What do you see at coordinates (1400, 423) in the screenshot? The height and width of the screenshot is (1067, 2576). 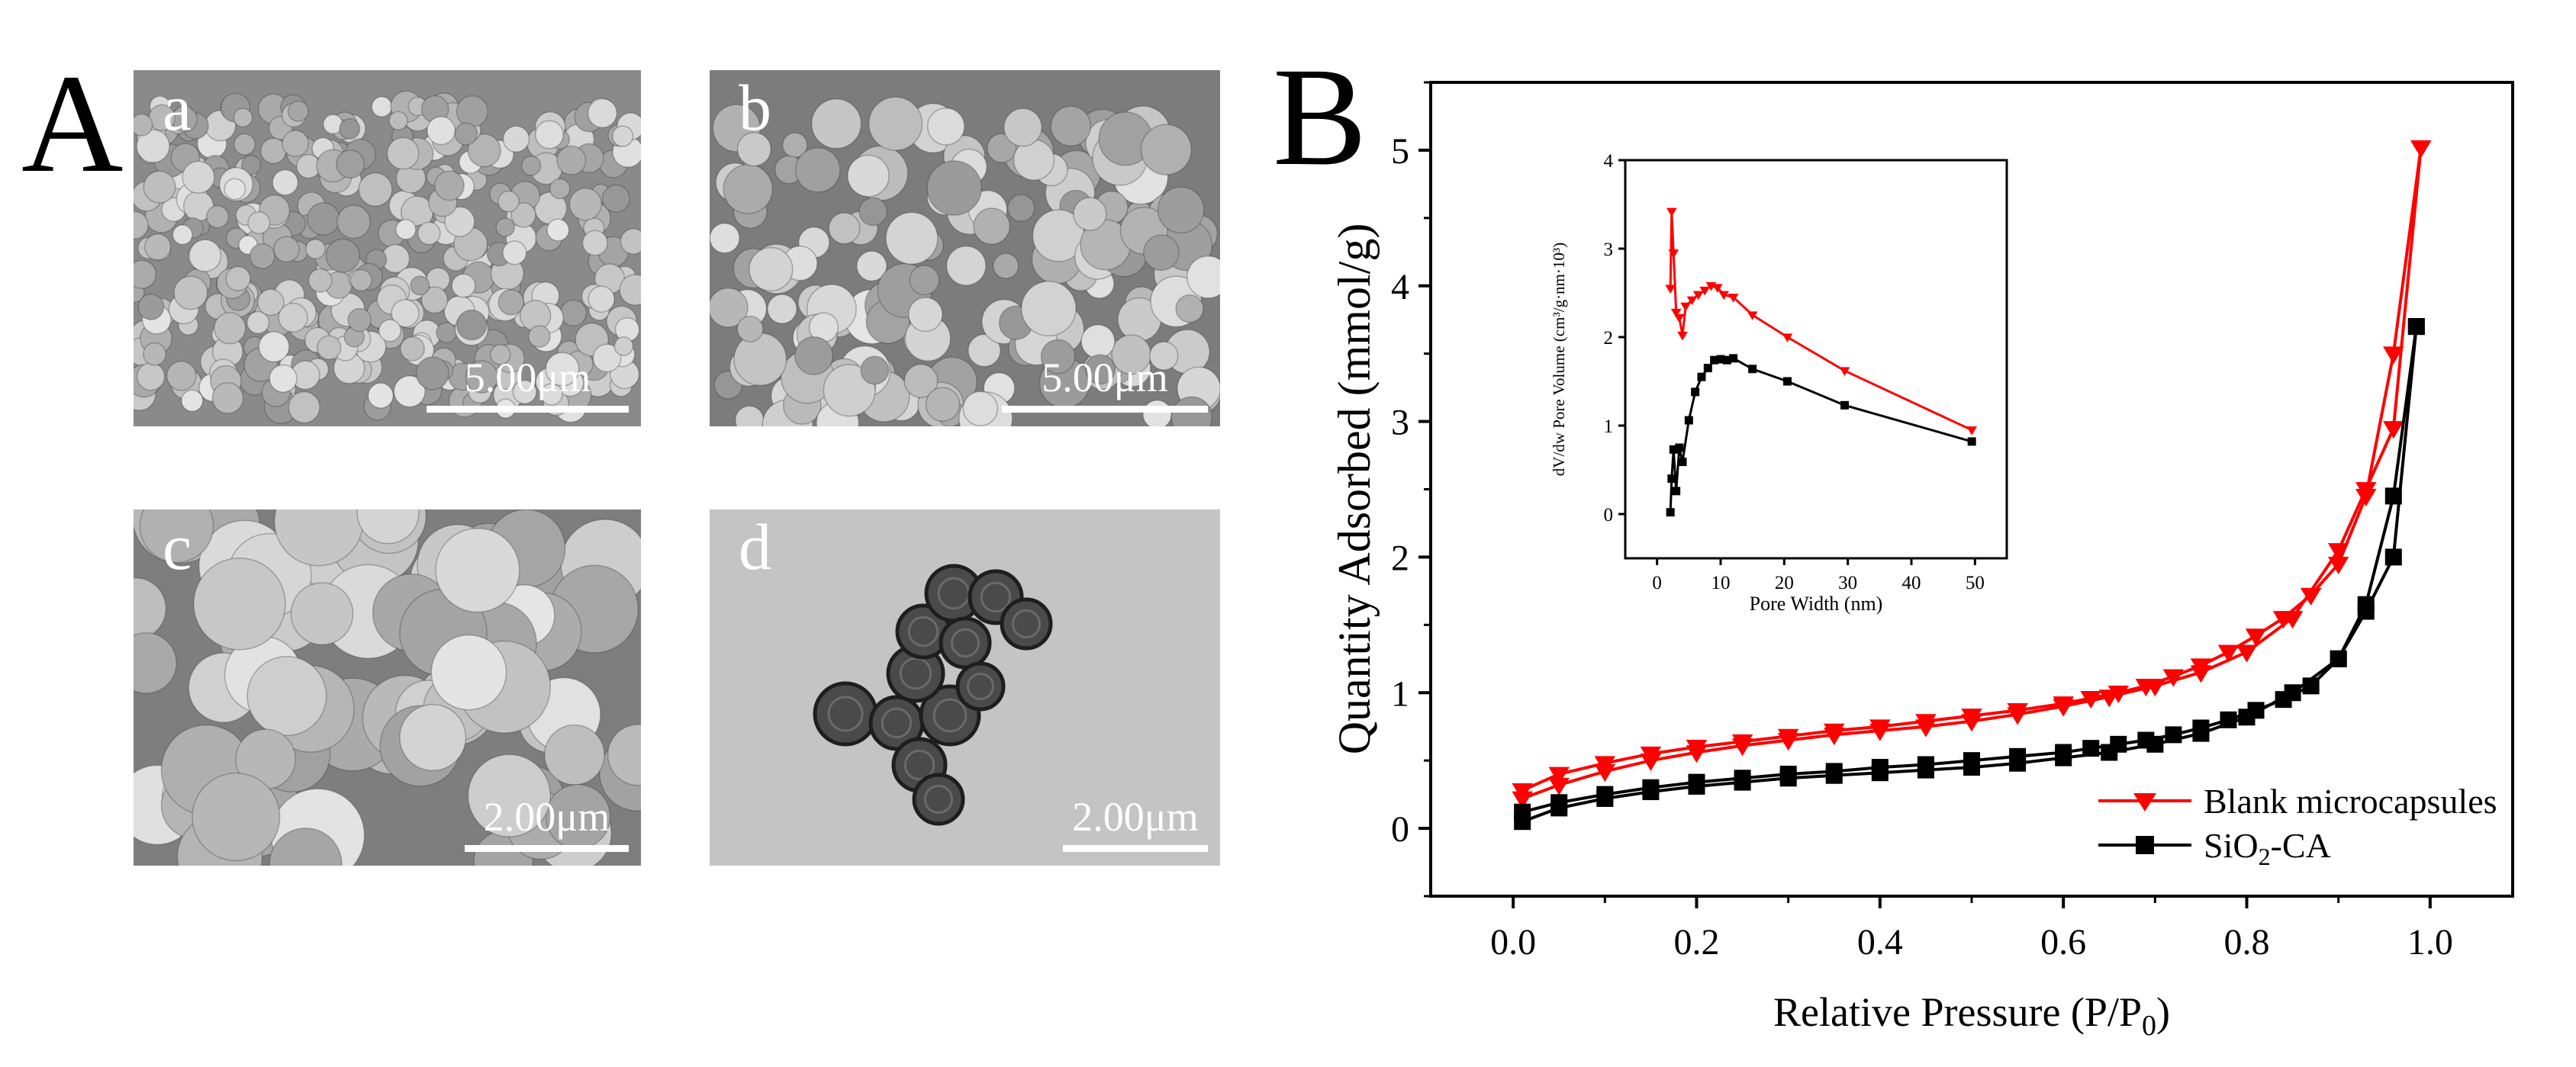 I see `y-tick-label: 3` at bounding box center [1400, 423].